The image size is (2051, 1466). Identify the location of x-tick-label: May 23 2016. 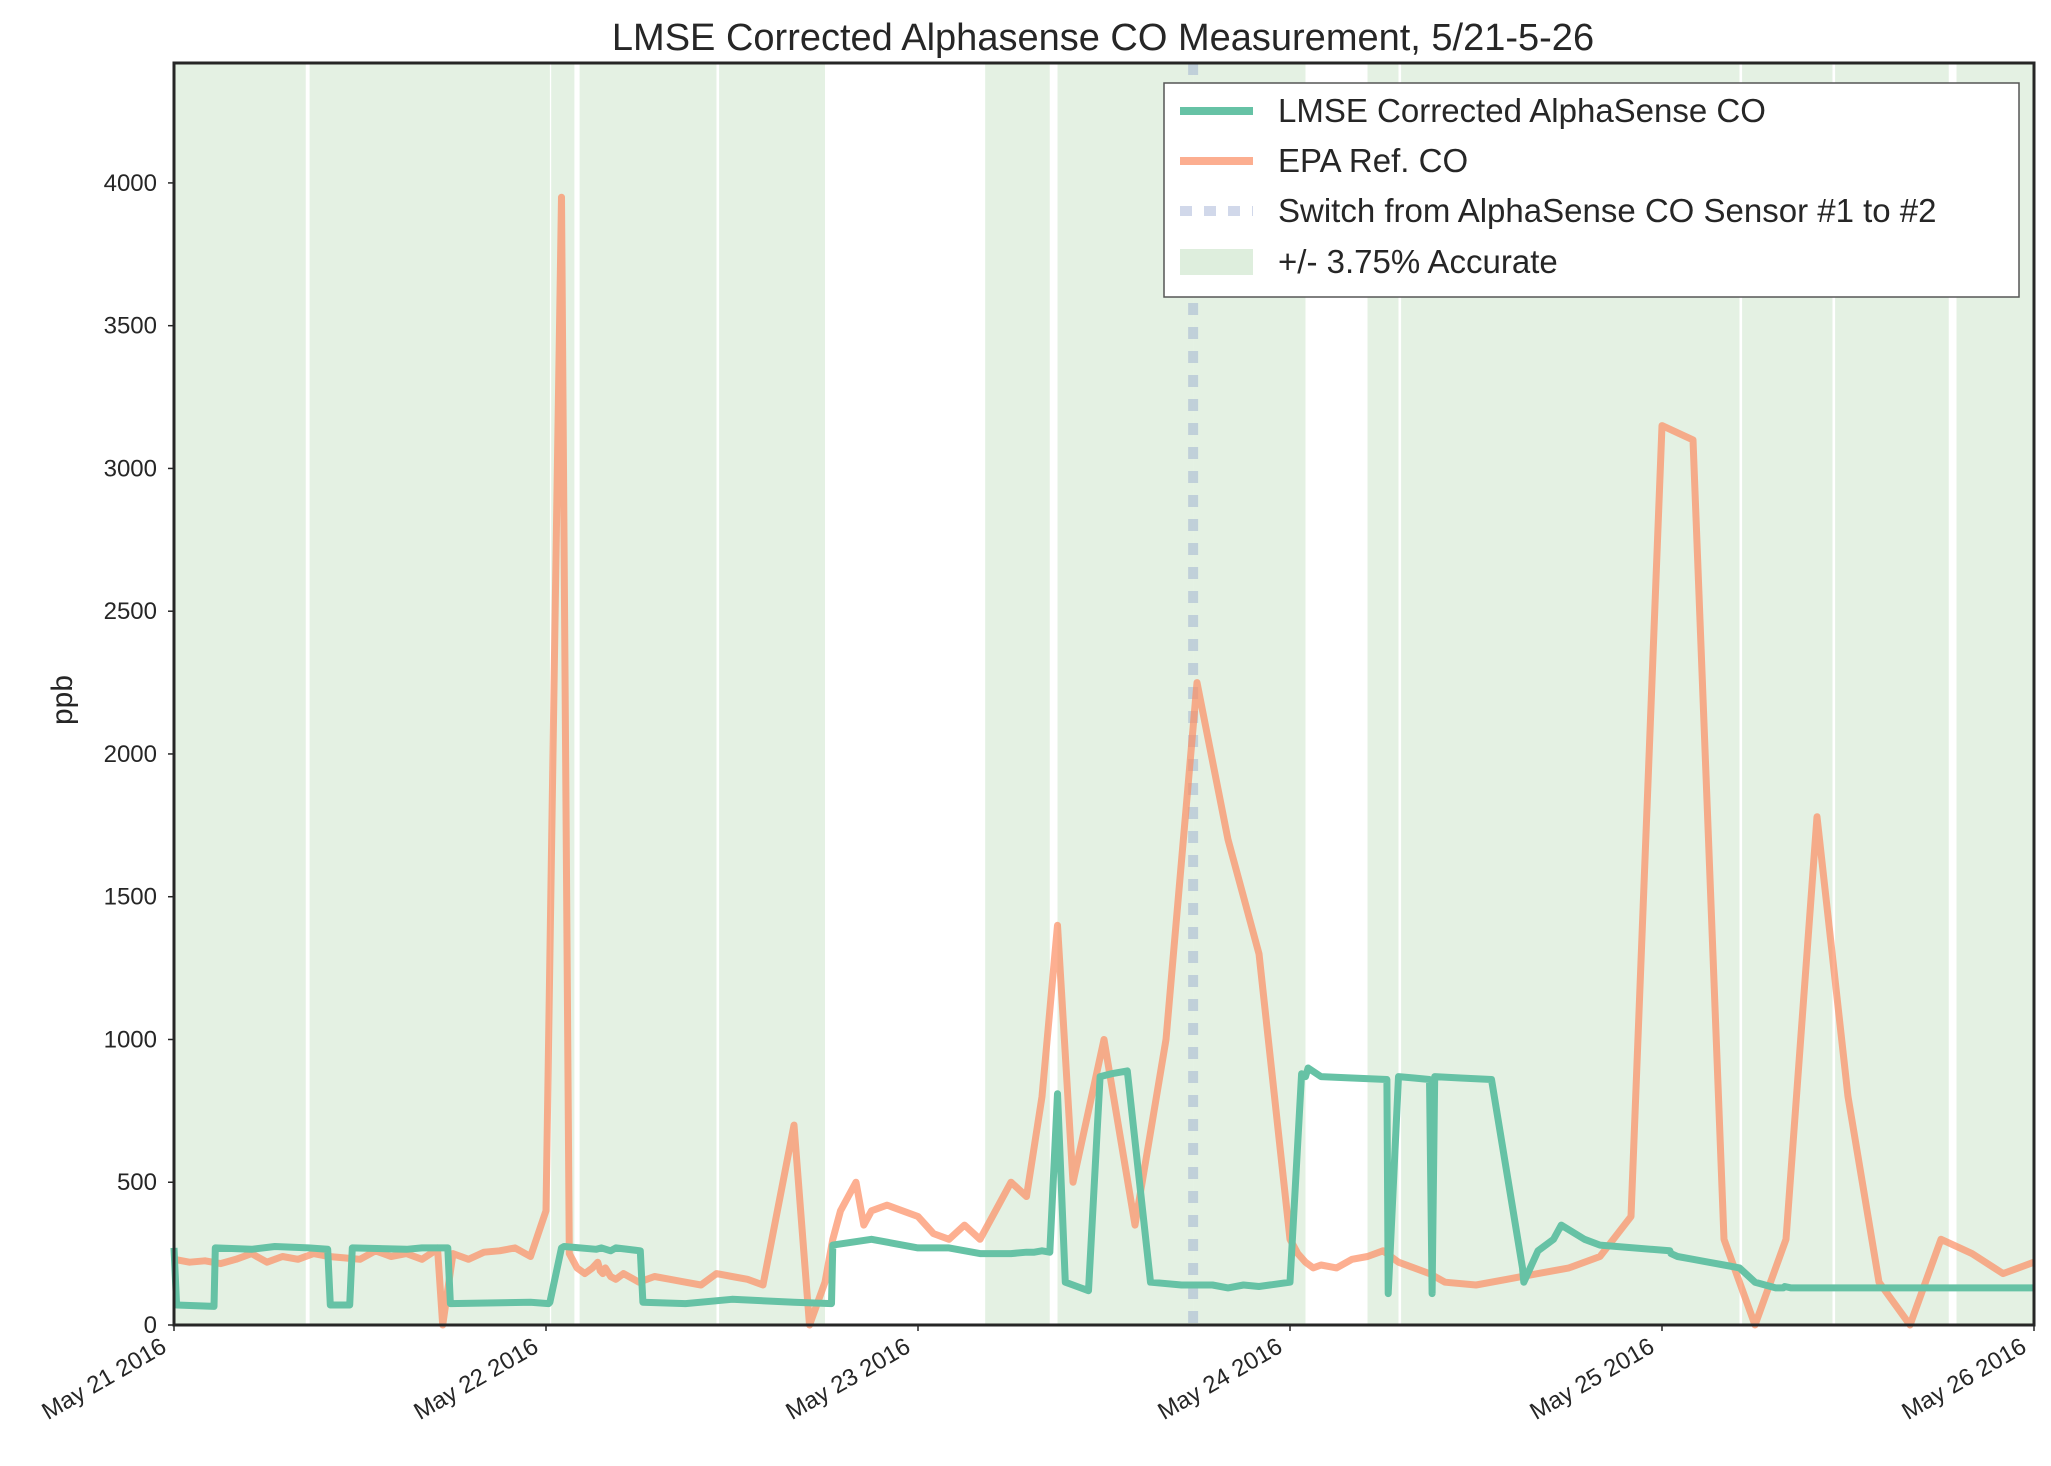
(848, 1379).